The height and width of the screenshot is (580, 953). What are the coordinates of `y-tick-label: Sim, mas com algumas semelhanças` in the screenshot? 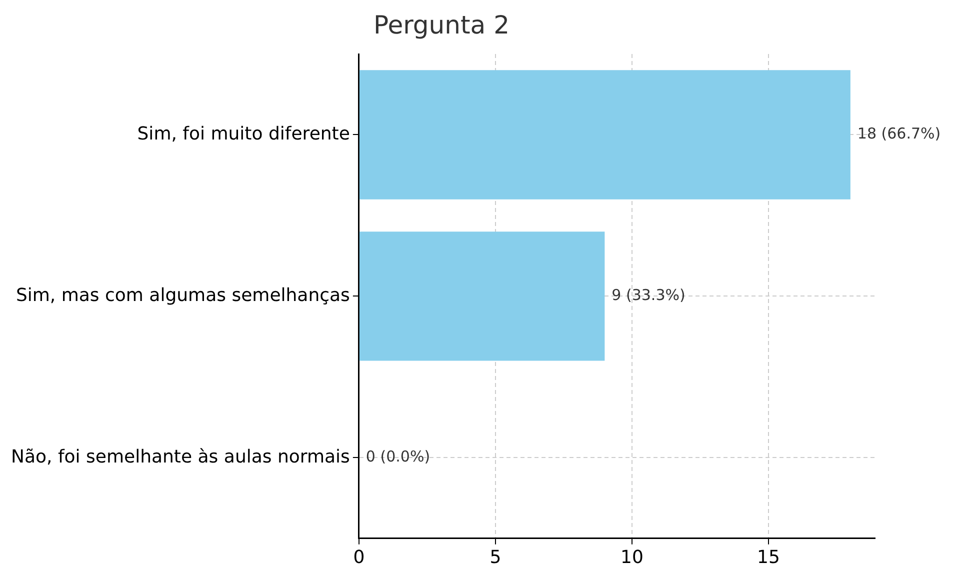 It's located at (183, 295).